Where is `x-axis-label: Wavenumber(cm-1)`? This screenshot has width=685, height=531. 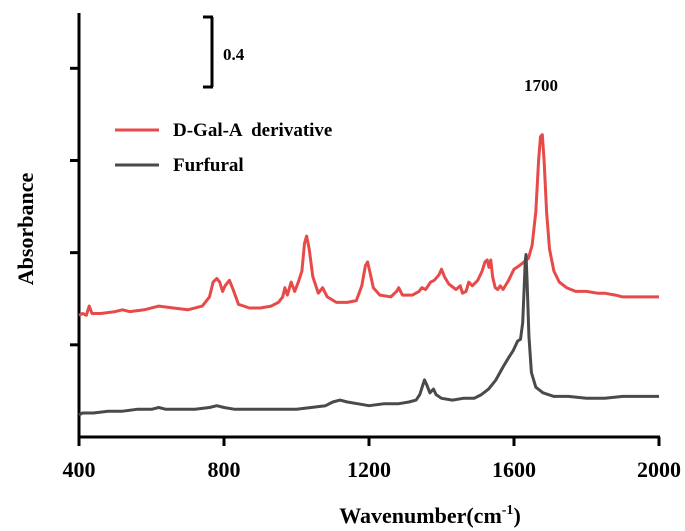
x-axis-label: Wavenumber(cm-1) is located at coordinates (430, 515).